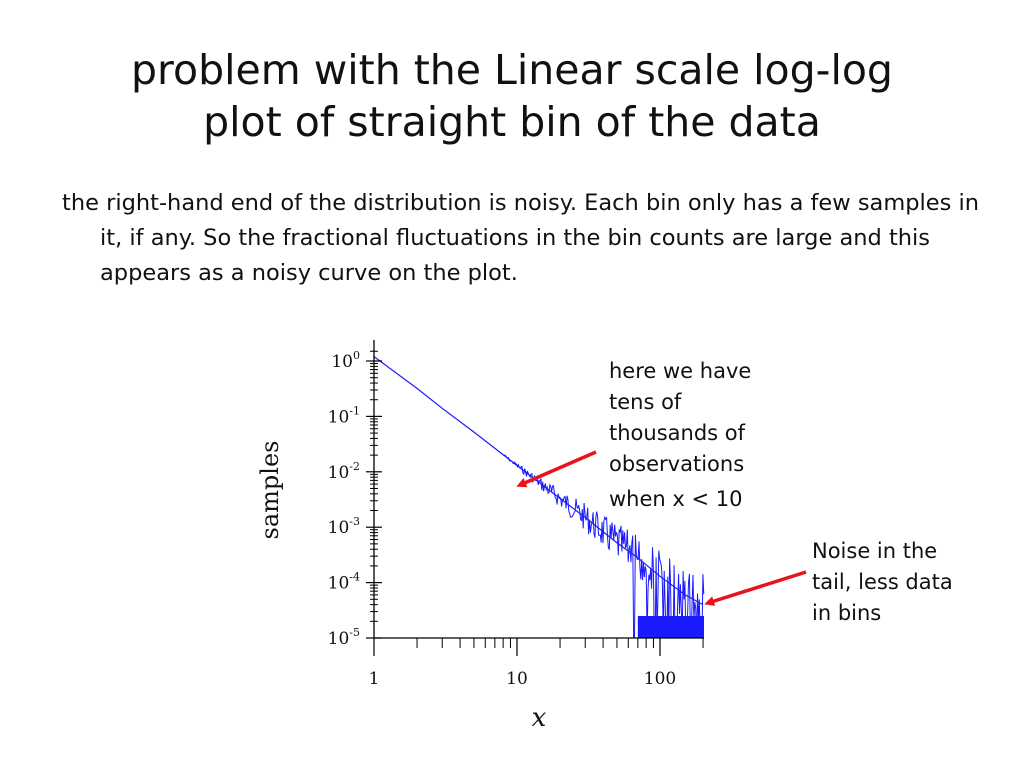 This screenshot has height=768, width=1024. Describe the element at coordinates (374, 679) in the screenshot. I see `x-tick-label: 1` at that location.